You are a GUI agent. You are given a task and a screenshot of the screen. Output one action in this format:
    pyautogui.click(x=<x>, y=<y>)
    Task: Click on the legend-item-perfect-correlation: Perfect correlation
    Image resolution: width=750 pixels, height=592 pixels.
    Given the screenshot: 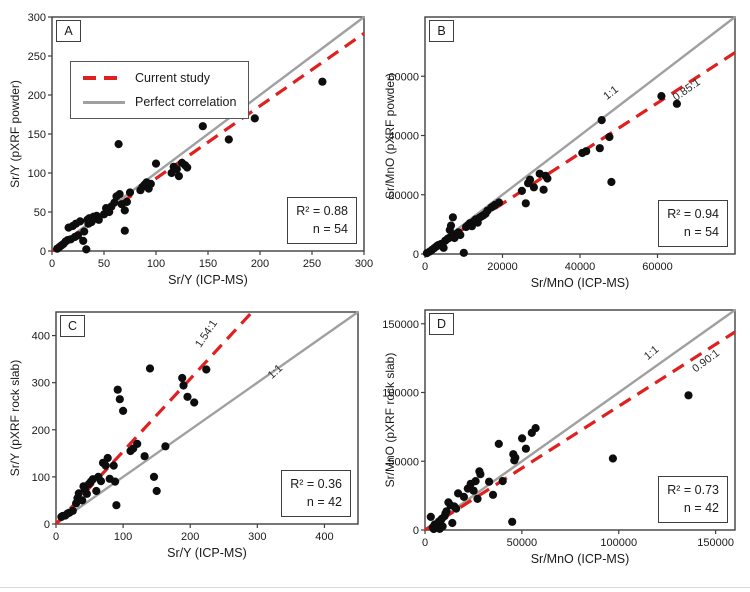 What is the action you would take?
    pyautogui.click(x=159, y=102)
    